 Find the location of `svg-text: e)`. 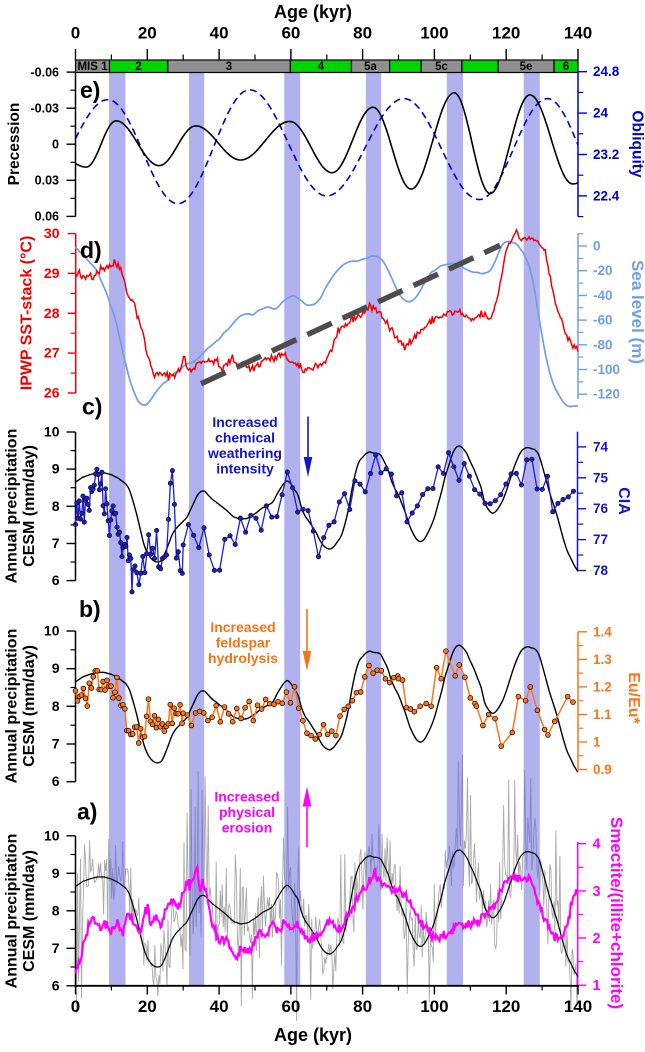

svg-text: e) is located at coordinates (90, 90).